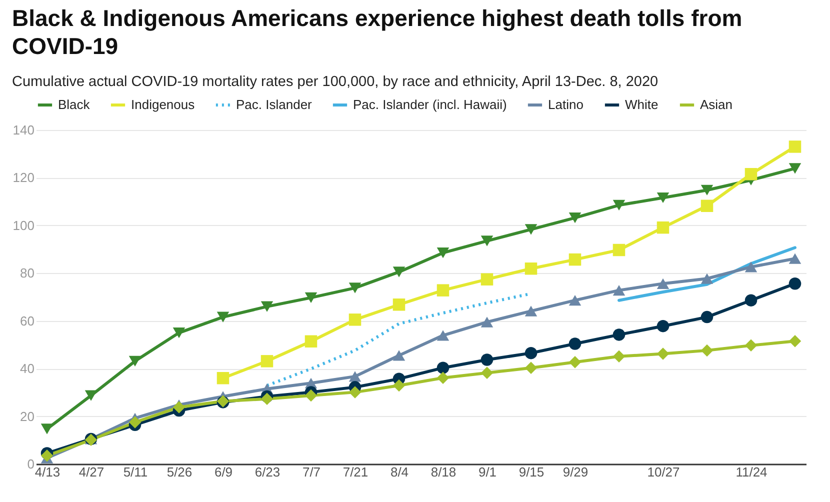 Image resolution: width=830 pixels, height=502 pixels. What do you see at coordinates (30, 464) in the screenshot?
I see `y-tick-label: 0` at bounding box center [30, 464].